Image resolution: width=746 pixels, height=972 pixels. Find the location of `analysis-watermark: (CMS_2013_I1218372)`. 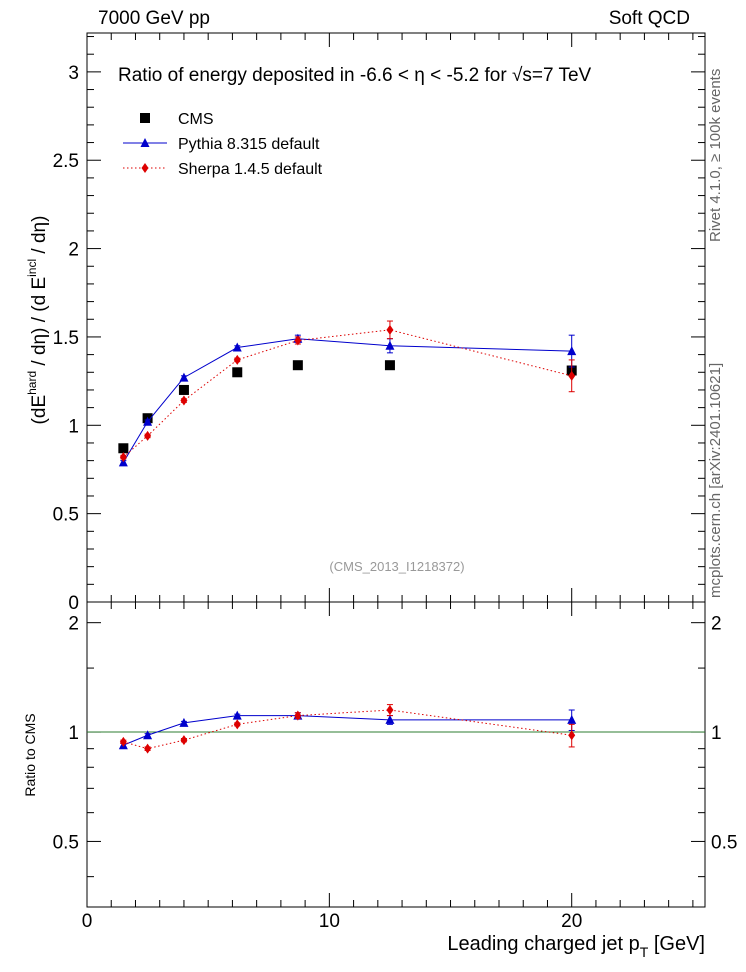

analysis-watermark: (CMS_2013_I1218372) is located at coordinates (396, 566).